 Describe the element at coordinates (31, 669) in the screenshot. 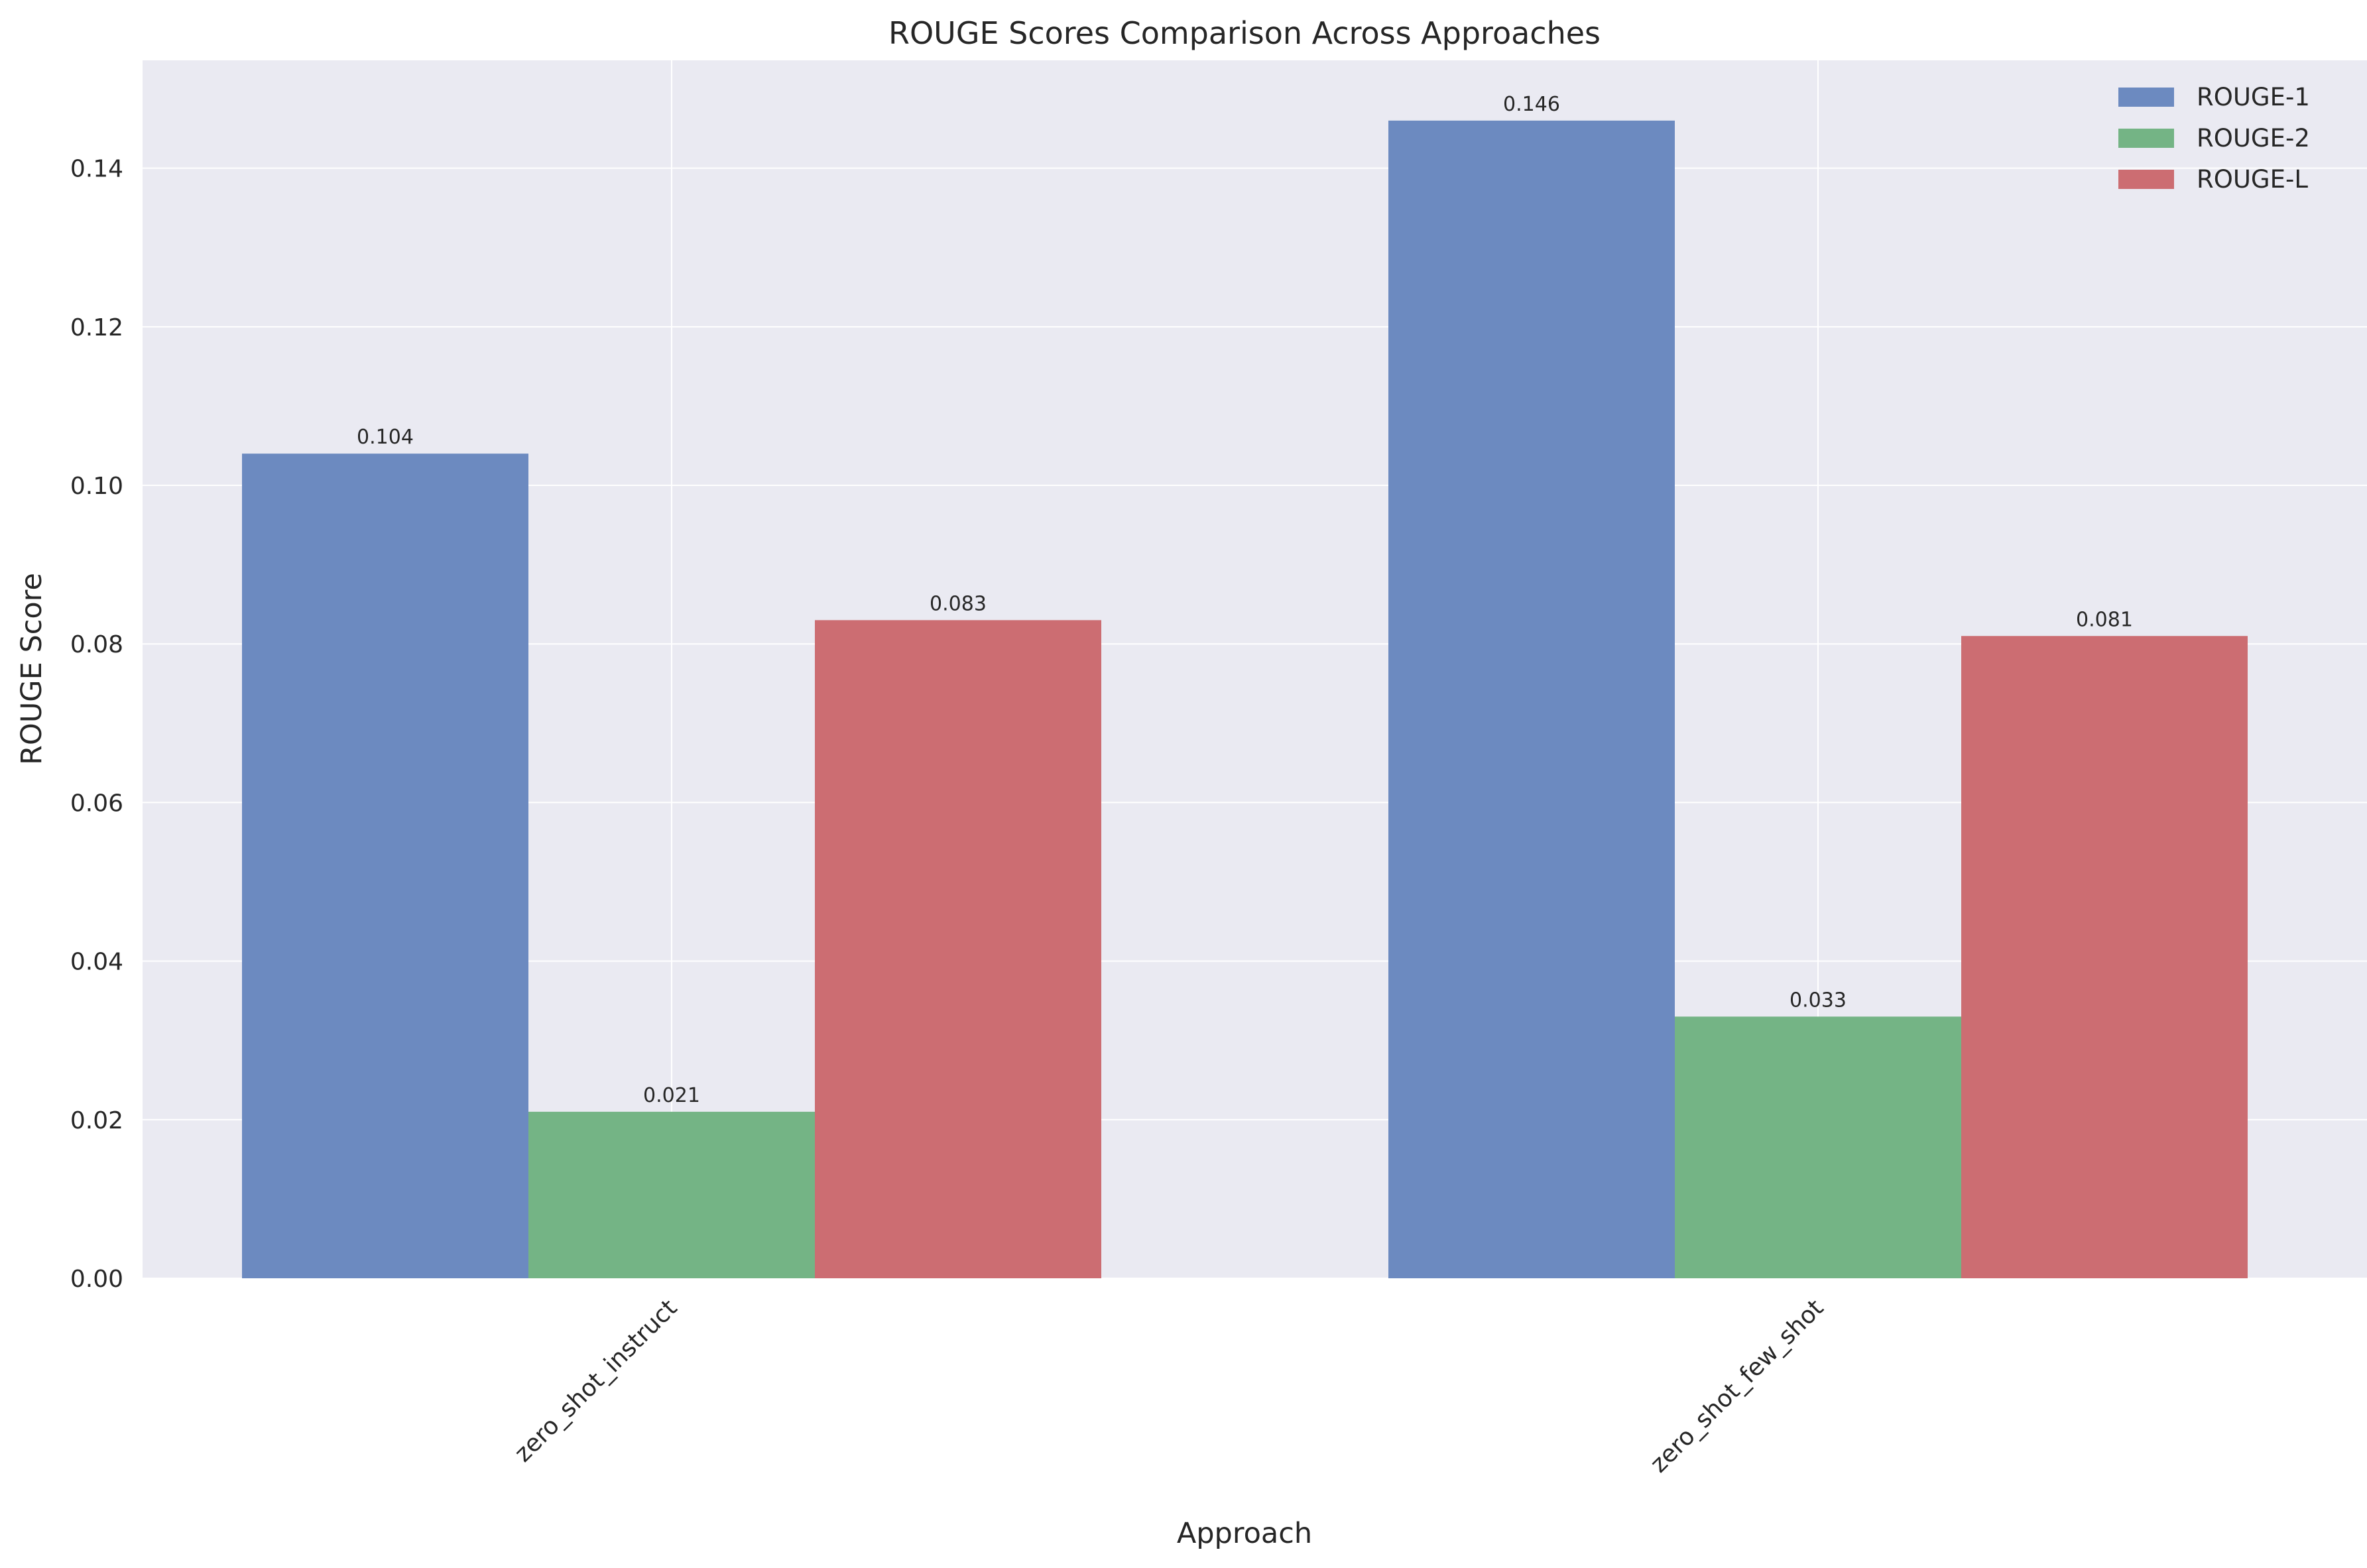

I see `y-axis-label: ROUGE Score` at that location.